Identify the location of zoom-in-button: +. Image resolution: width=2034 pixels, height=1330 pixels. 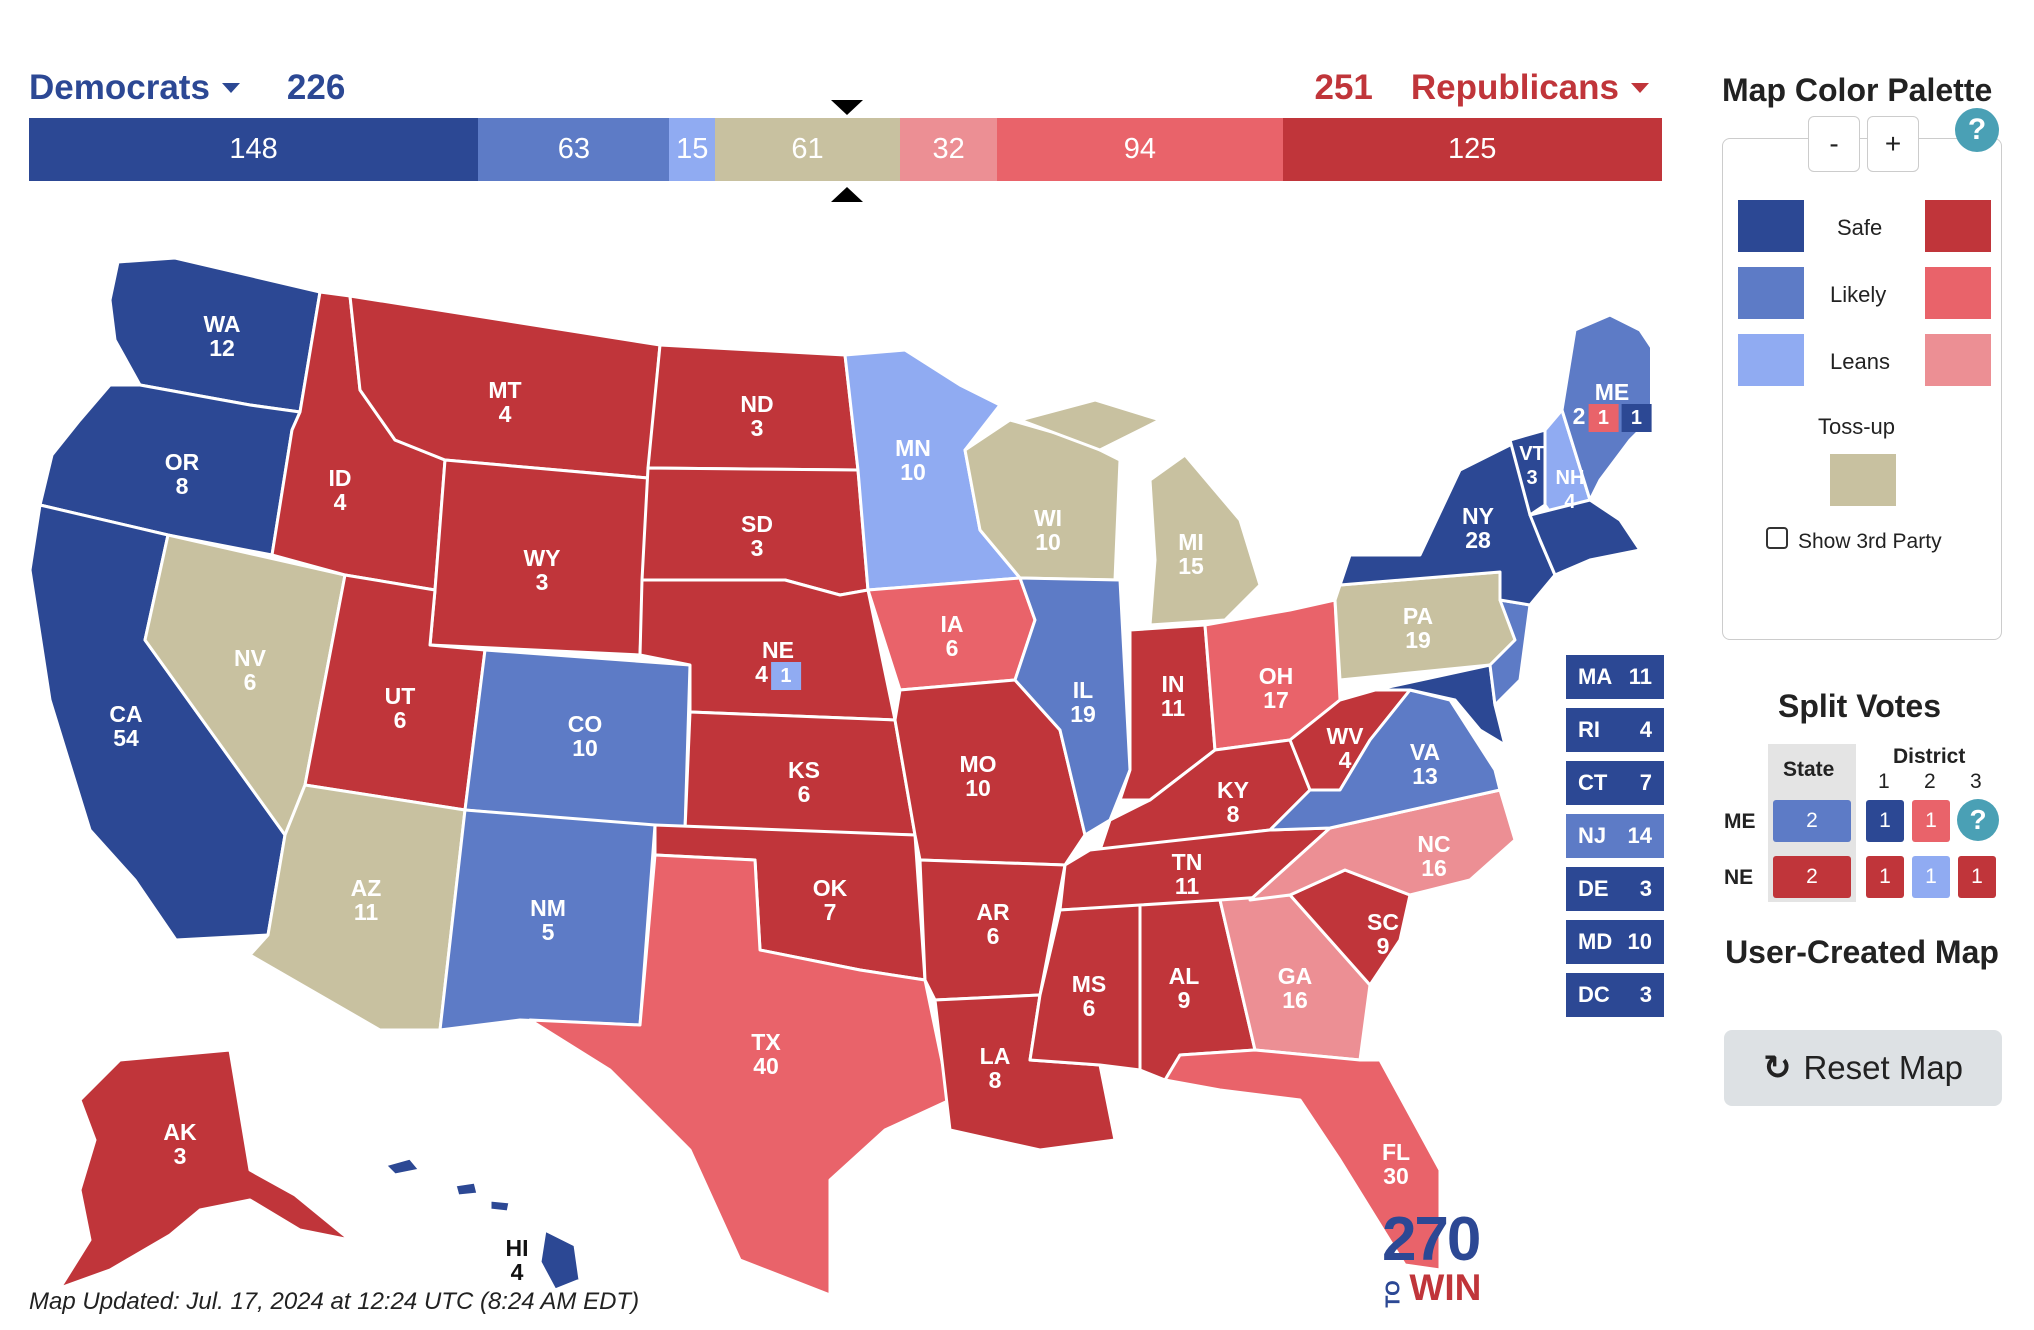
(1893, 144).